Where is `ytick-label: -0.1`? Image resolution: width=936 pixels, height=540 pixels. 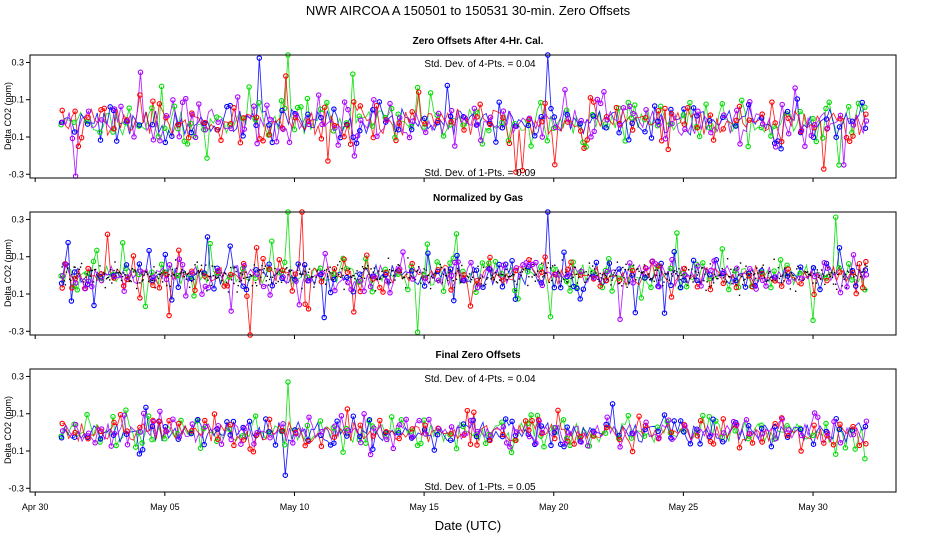
ytick-label: -0.1 is located at coordinates (16, 294).